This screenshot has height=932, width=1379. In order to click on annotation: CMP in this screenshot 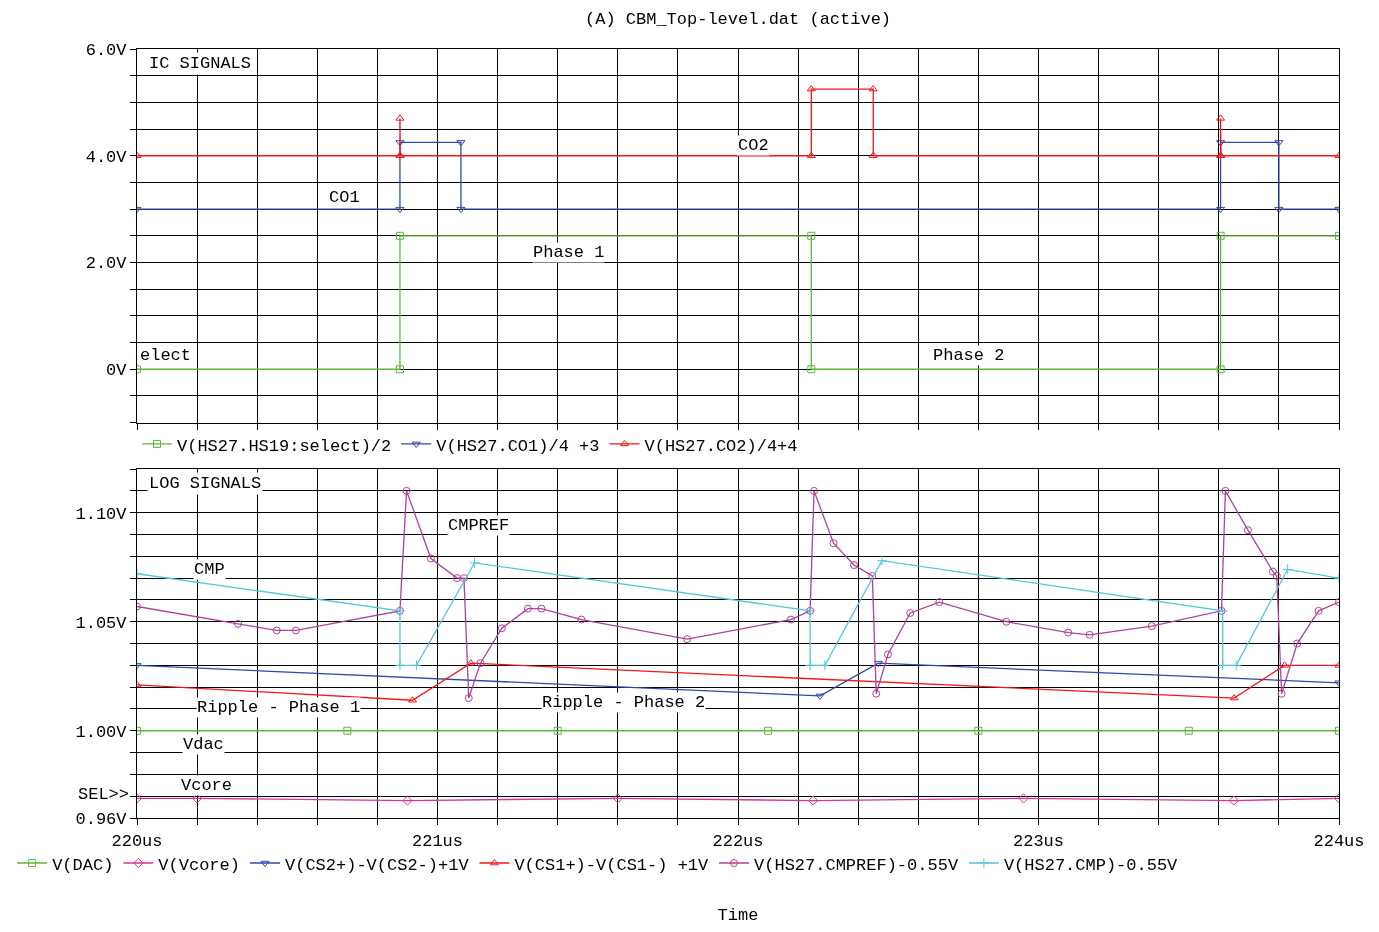, I will do `click(209, 569)`.